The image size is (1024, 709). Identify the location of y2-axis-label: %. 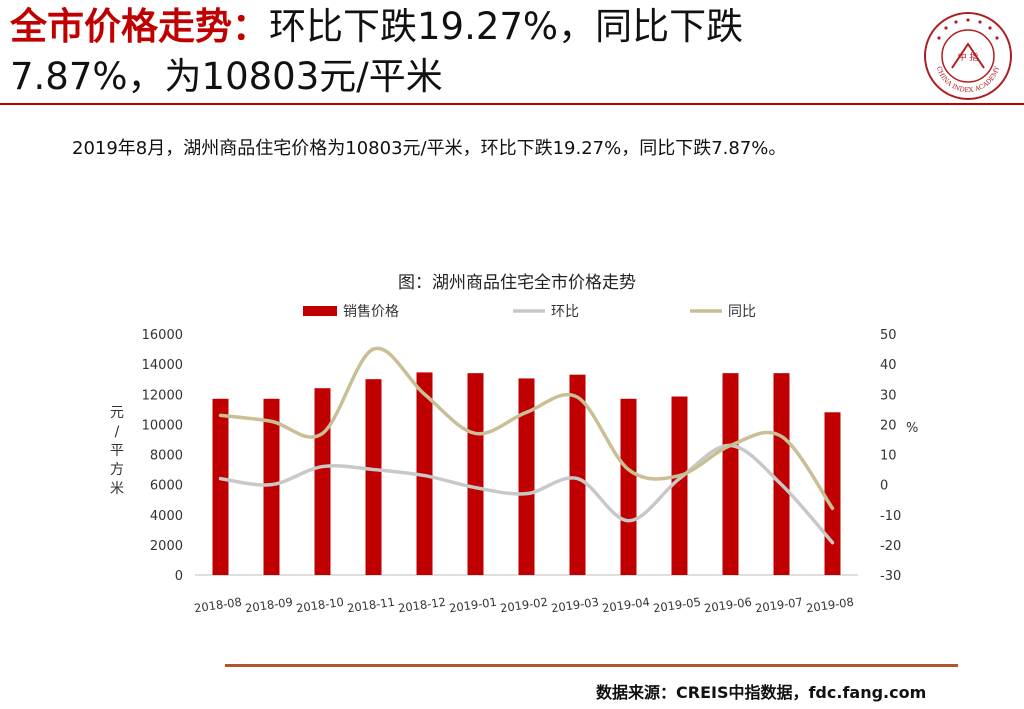
(912, 428).